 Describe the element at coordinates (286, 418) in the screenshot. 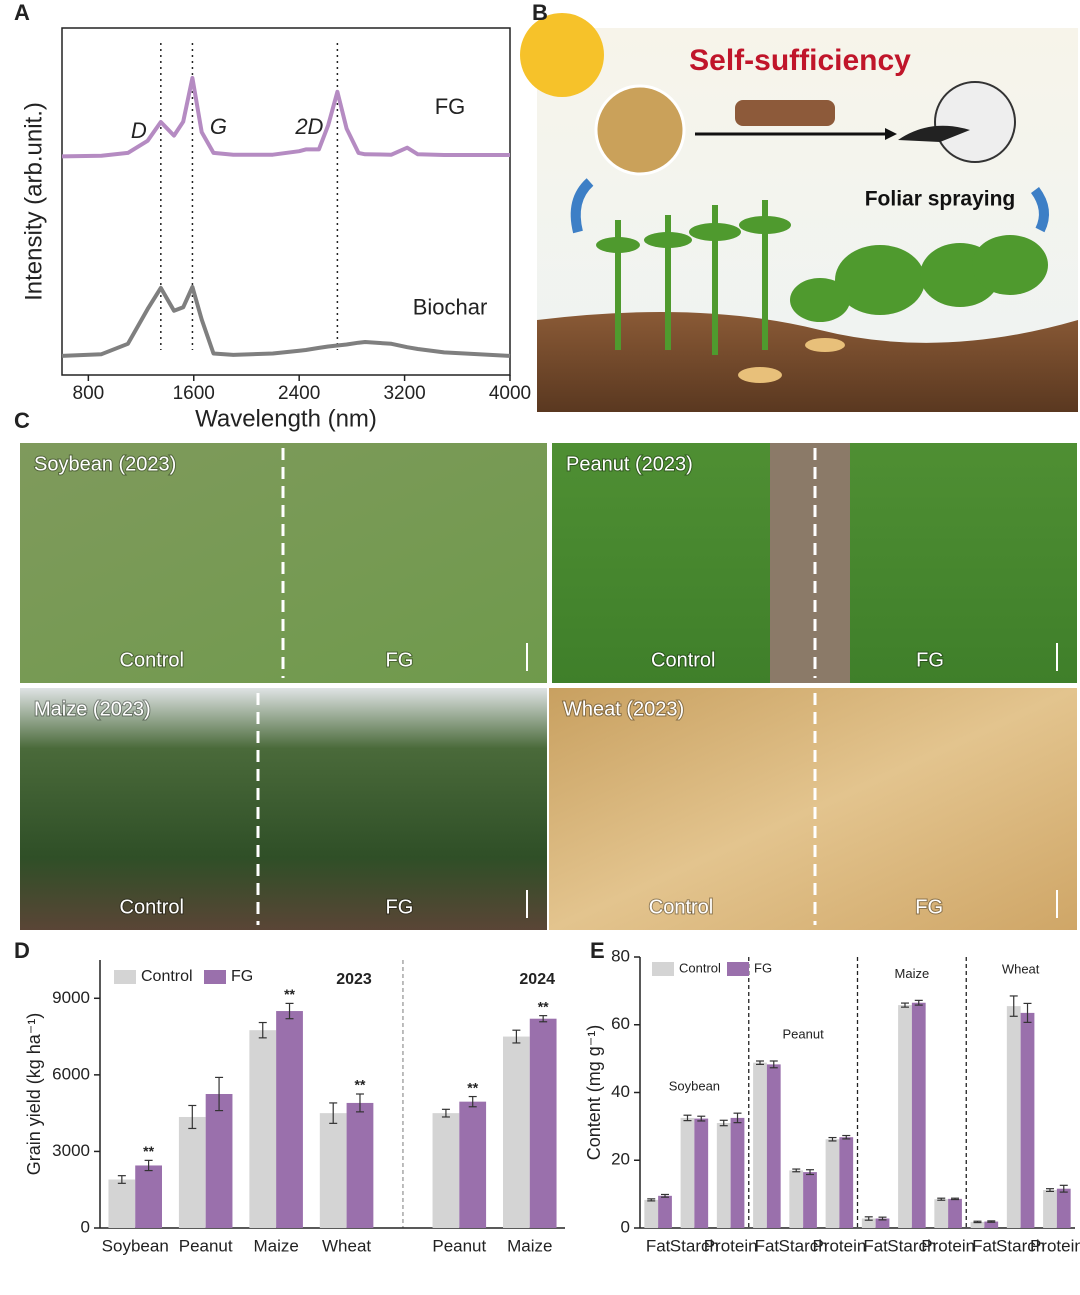

I see `x-axis-title: Wavelength (nm)` at that location.